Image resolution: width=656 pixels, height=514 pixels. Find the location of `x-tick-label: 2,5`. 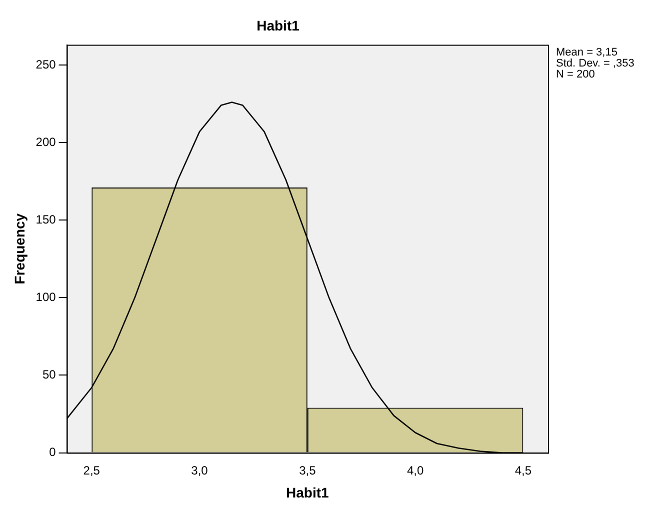

x-tick-label: 2,5 is located at coordinates (91, 470).